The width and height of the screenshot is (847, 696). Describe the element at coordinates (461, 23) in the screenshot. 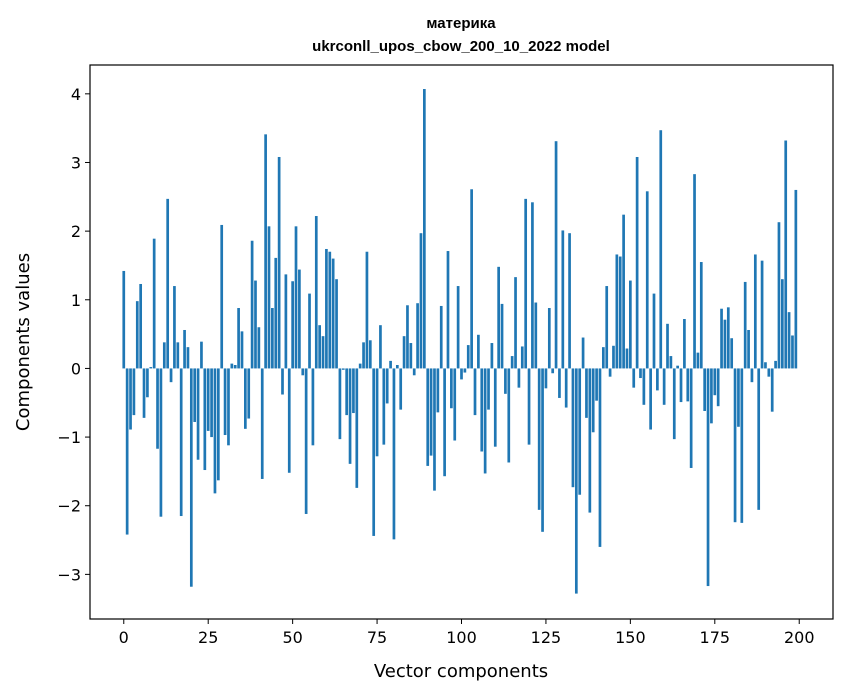

I see `chart-title: материка` at that location.